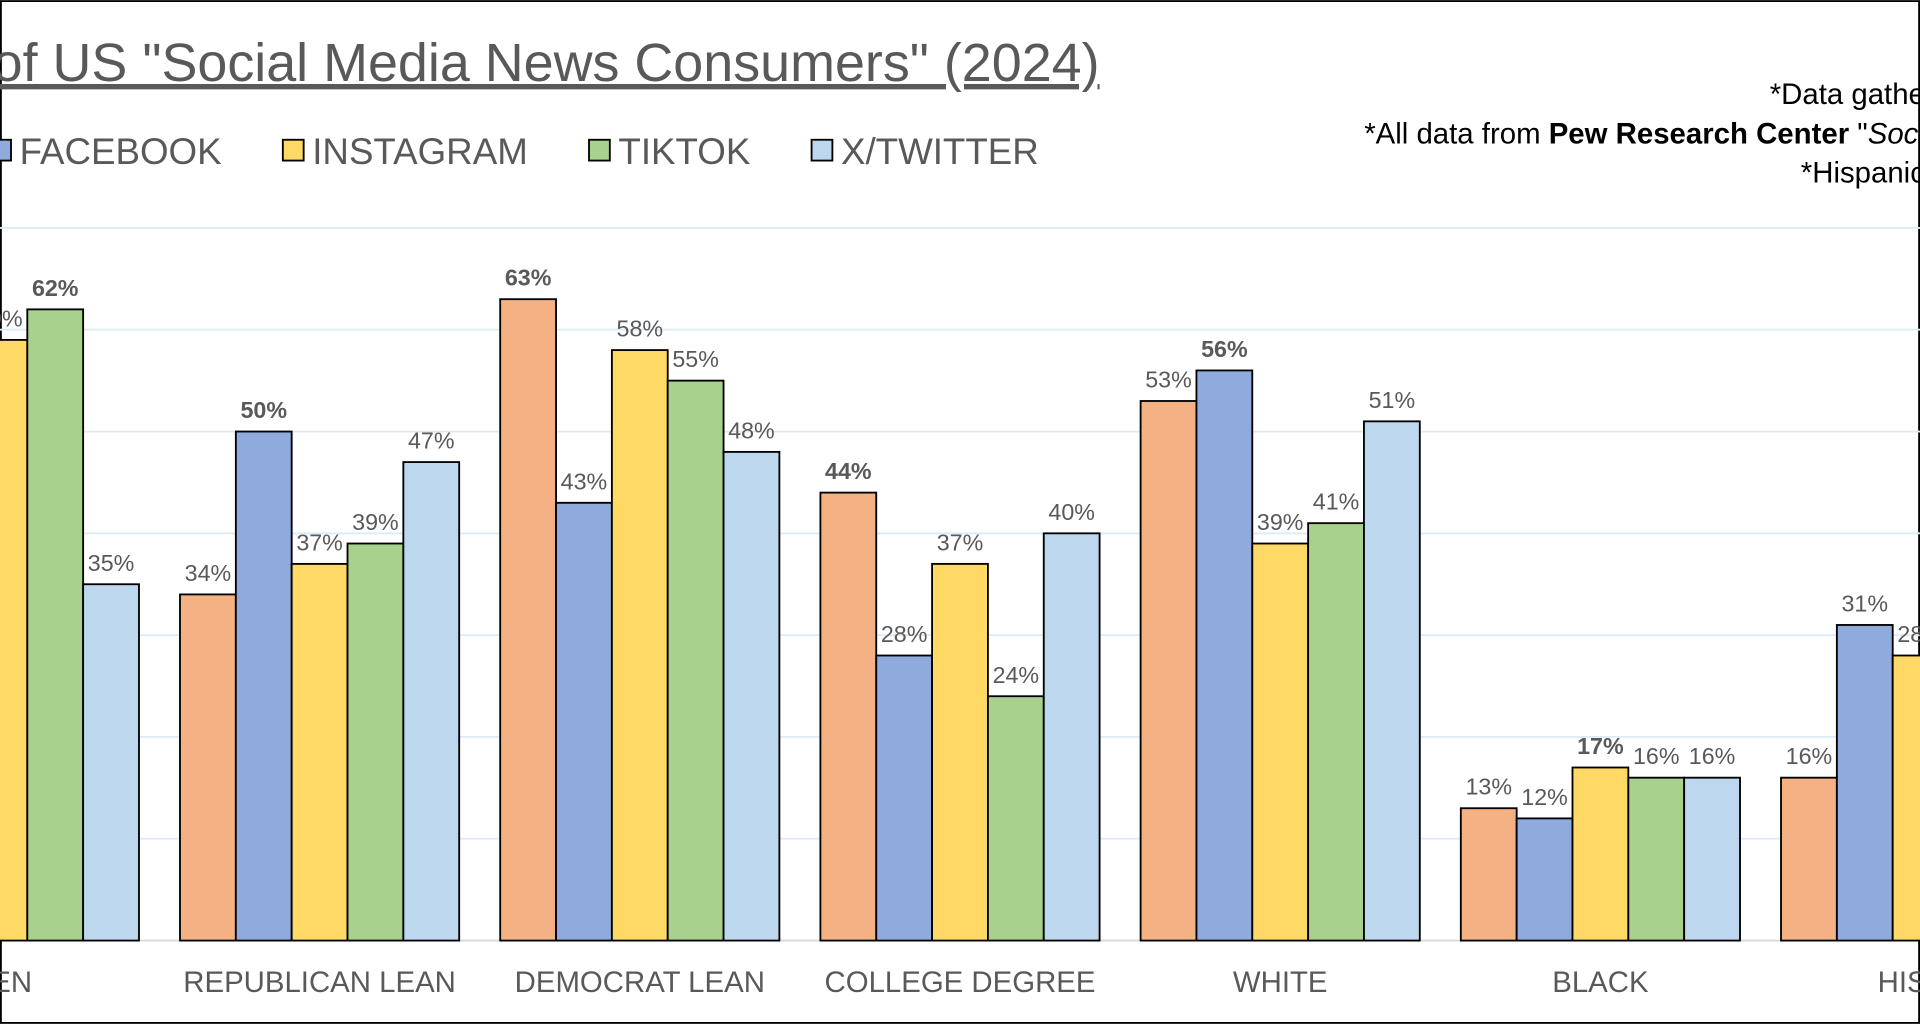 The image size is (1920, 1024). Describe the element at coordinates (640, 329) in the screenshot. I see `data-label: 58%` at that location.